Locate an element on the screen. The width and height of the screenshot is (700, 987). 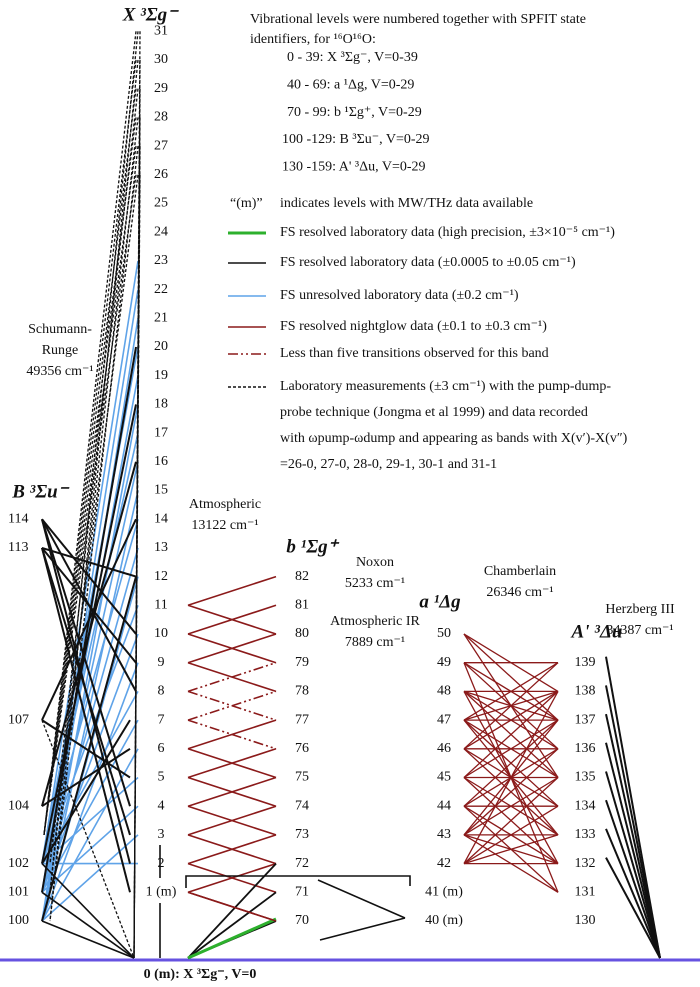
level-label: 11 is located at coordinates (160, 605).